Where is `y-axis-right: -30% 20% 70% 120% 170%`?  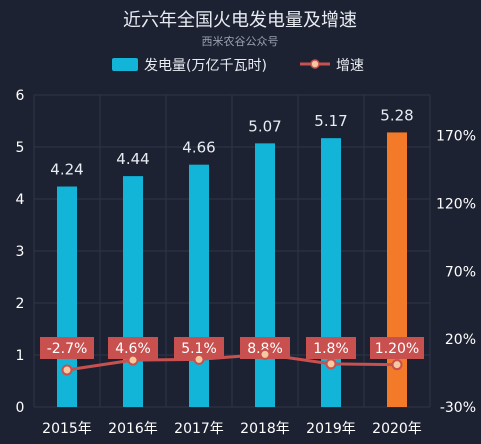 y-axis-right: -30% 20% 70% 120% 170% is located at coordinates (456, 272).